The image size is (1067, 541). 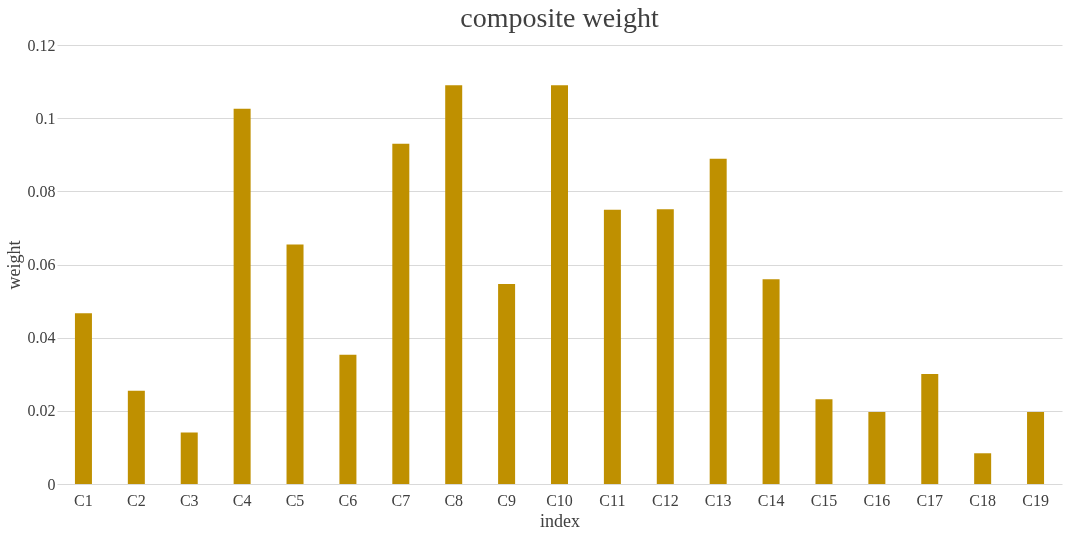 I want to click on y-axis-title: weight, so click(x=13, y=265).